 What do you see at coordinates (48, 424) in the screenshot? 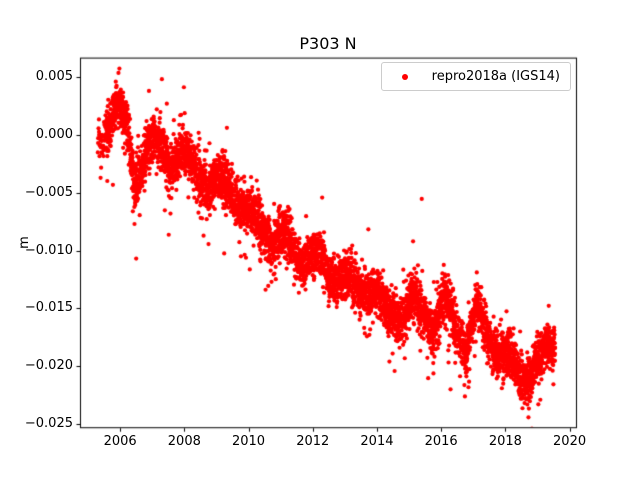
I see `y-tick-label: −0.025` at bounding box center [48, 424].